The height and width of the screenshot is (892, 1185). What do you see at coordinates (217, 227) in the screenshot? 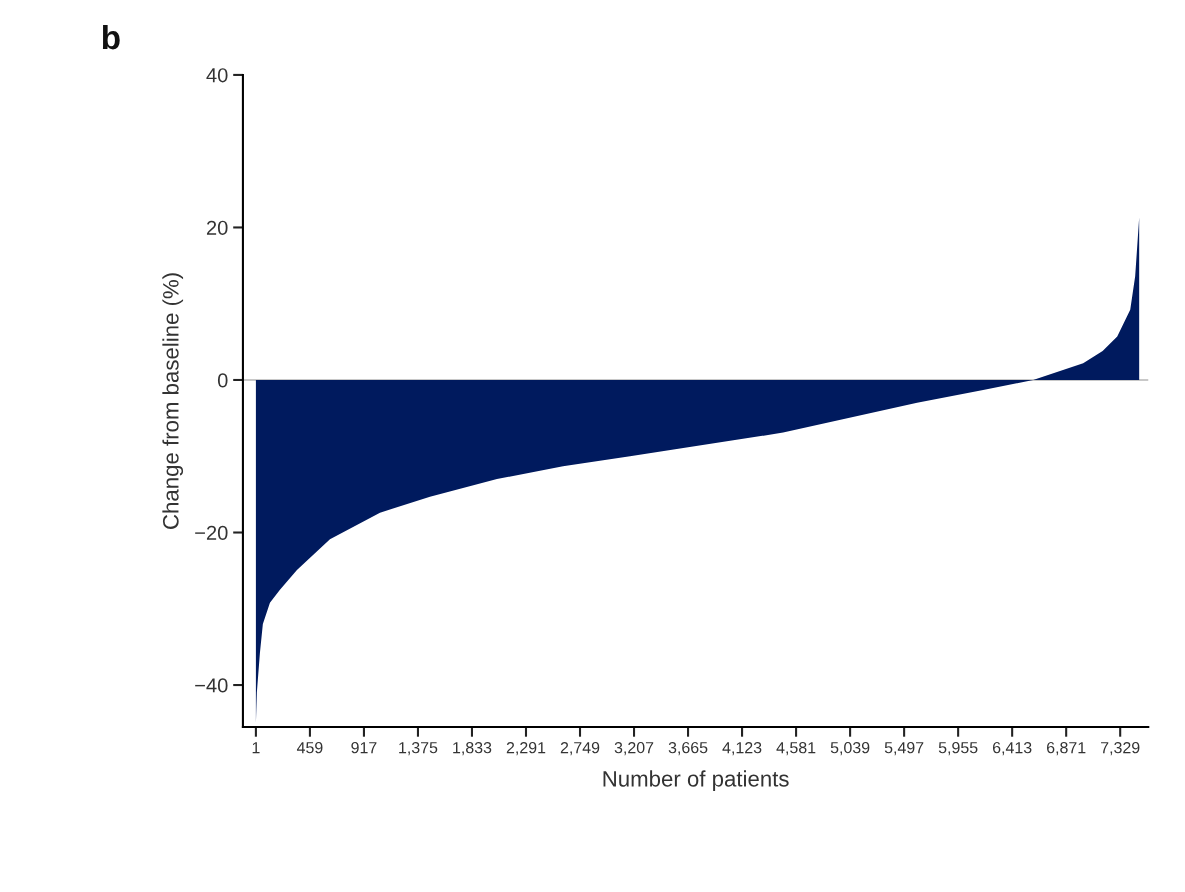
I see `y-tick-label: 20` at bounding box center [217, 227].